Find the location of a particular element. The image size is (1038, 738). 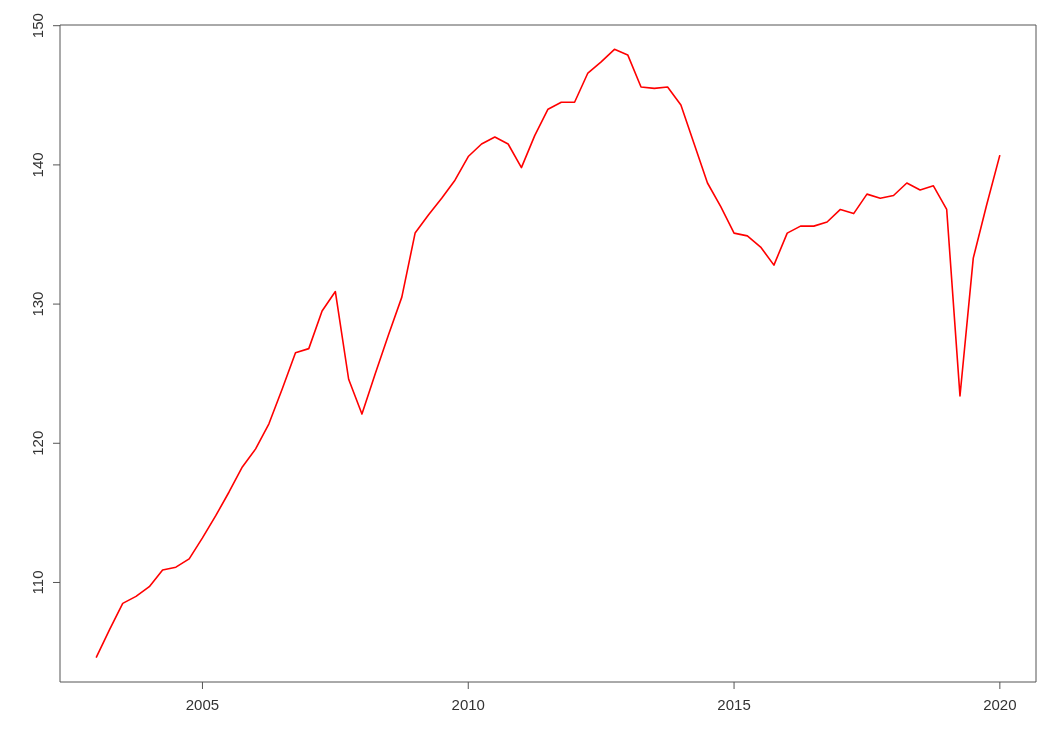

y-tick-label: 130 is located at coordinates (37, 304).